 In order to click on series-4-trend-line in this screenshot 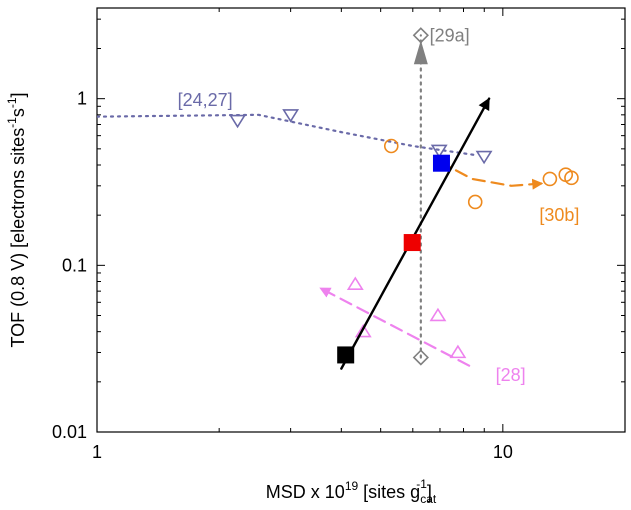, I will do `click(415, 233)`.